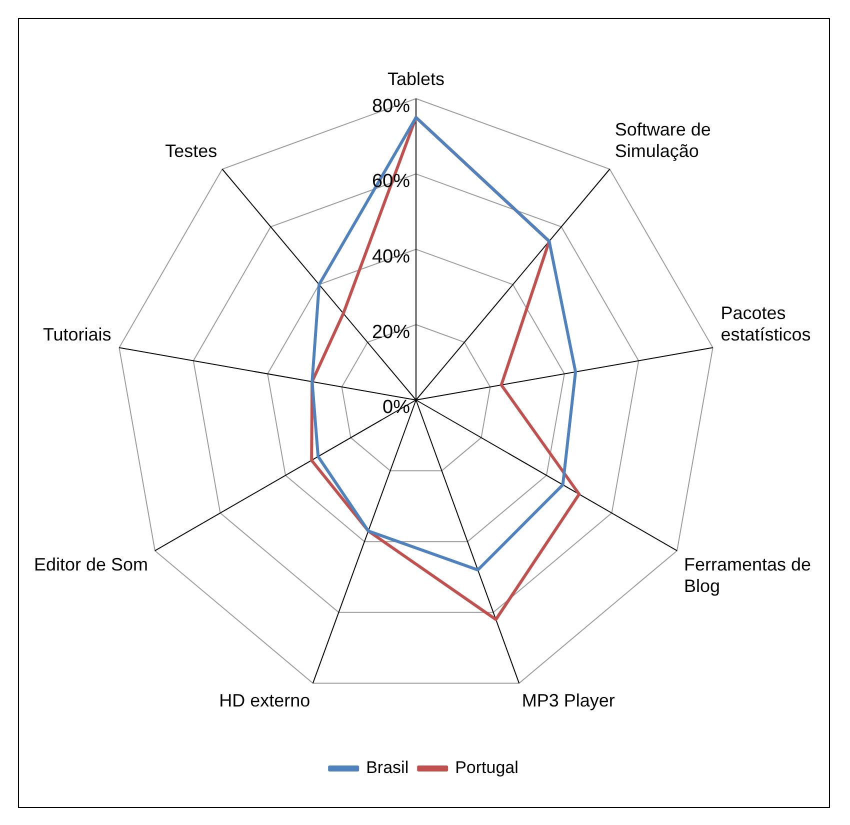 The width and height of the screenshot is (850, 825). What do you see at coordinates (391, 106) in the screenshot?
I see `y-tick-label: 80%` at bounding box center [391, 106].